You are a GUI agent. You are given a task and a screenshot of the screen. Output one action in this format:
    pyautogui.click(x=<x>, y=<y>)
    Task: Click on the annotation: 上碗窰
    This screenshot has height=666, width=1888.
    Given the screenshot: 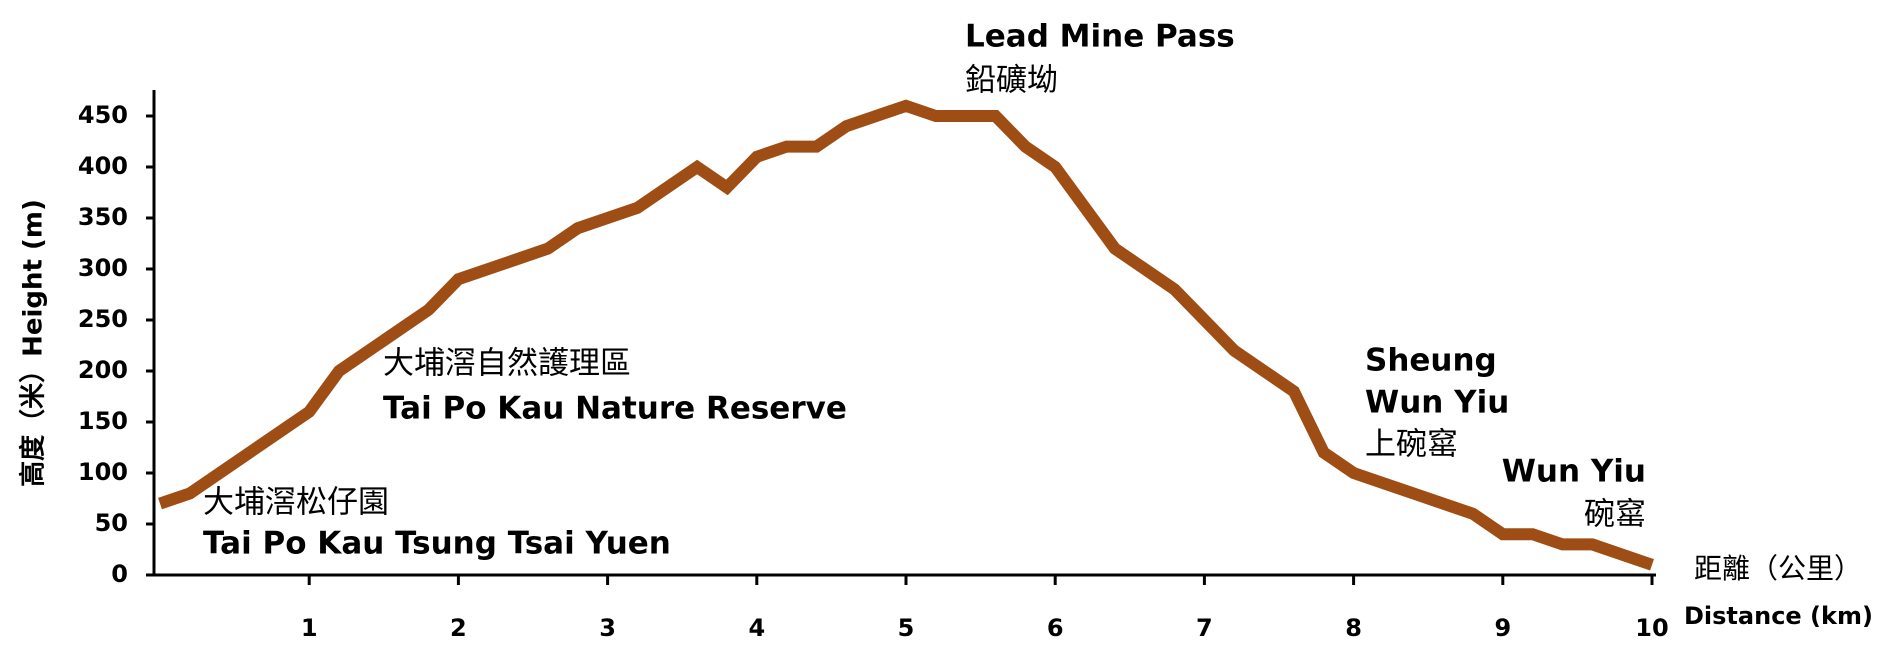 What is the action you would take?
    pyautogui.click(x=1411, y=445)
    